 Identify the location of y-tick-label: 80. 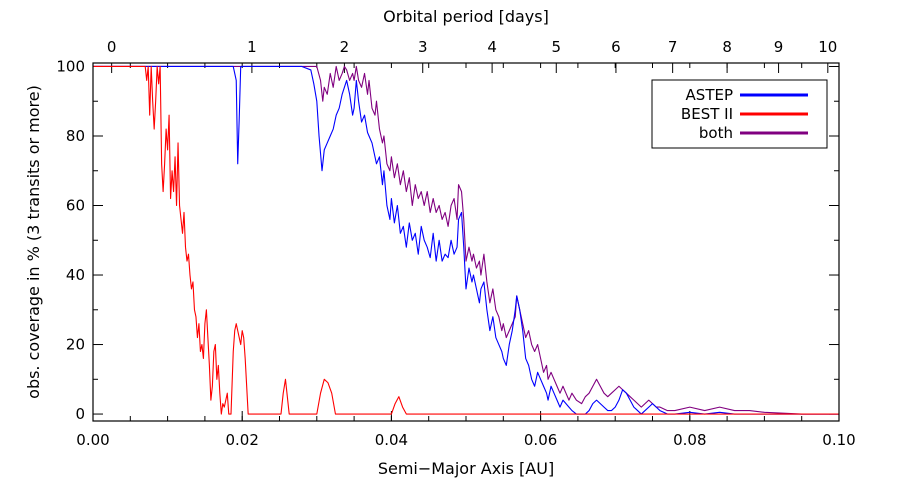
(75, 136).